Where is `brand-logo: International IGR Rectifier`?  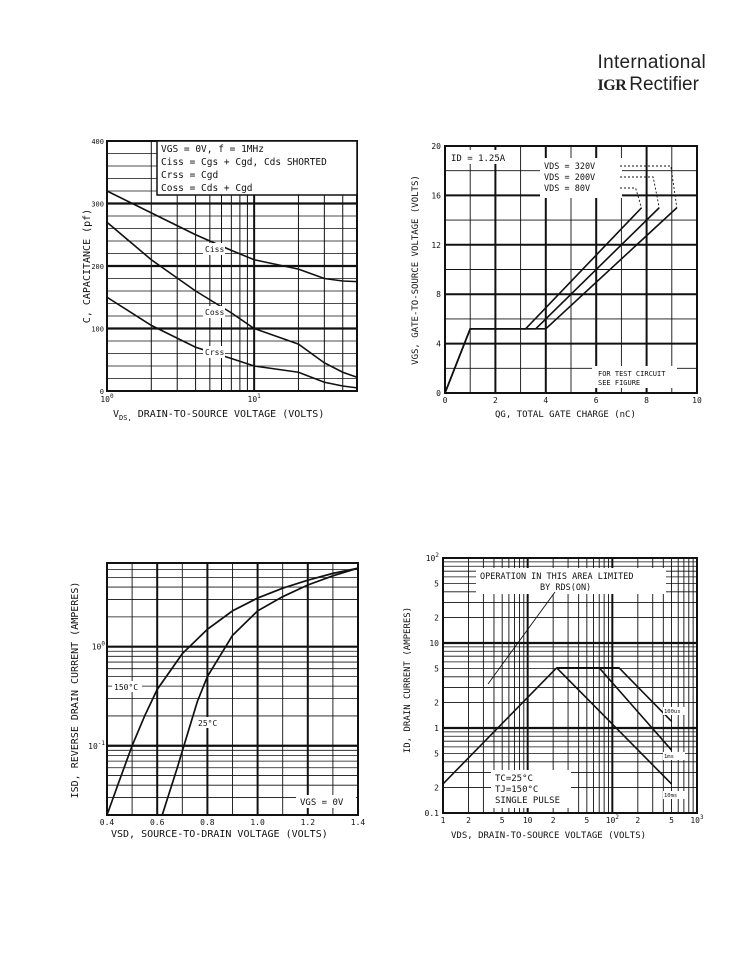
brand-logo: International IGR Rectifier is located at coordinates (652, 74).